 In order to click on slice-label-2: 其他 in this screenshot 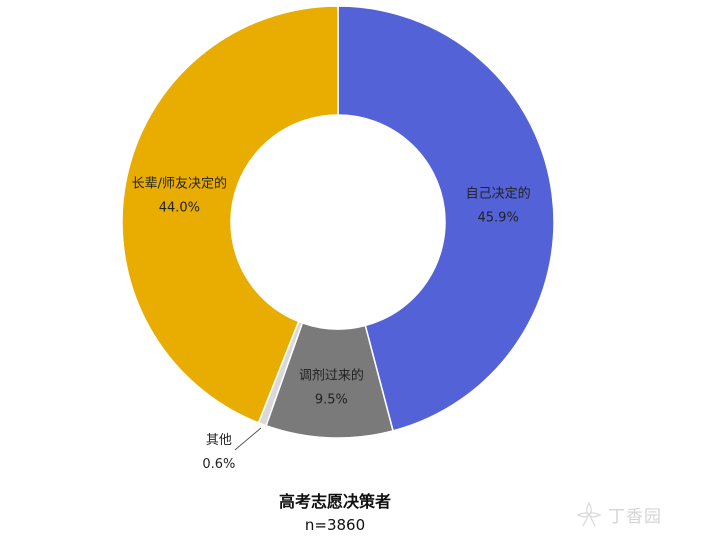, I will do `click(219, 440)`.